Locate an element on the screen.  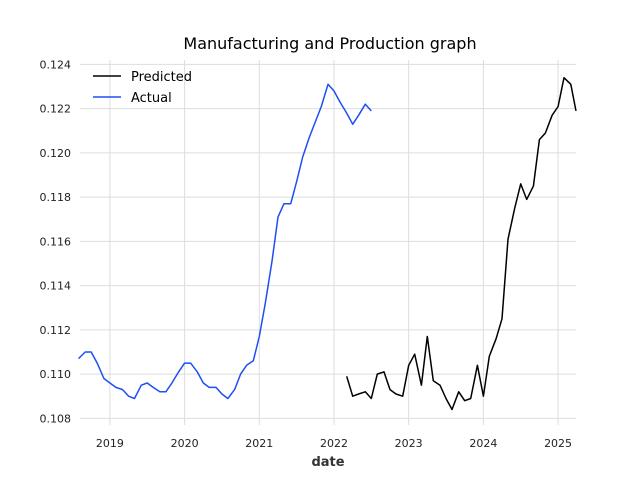
y-tick-label: 0.118 is located at coordinates (56, 197).